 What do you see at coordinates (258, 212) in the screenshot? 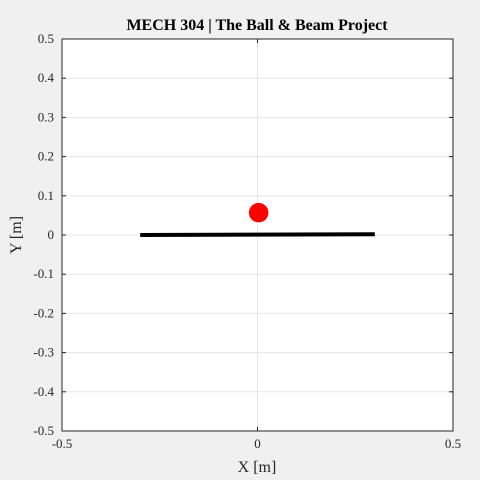
I see `ball` at bounding box center [258, 212].